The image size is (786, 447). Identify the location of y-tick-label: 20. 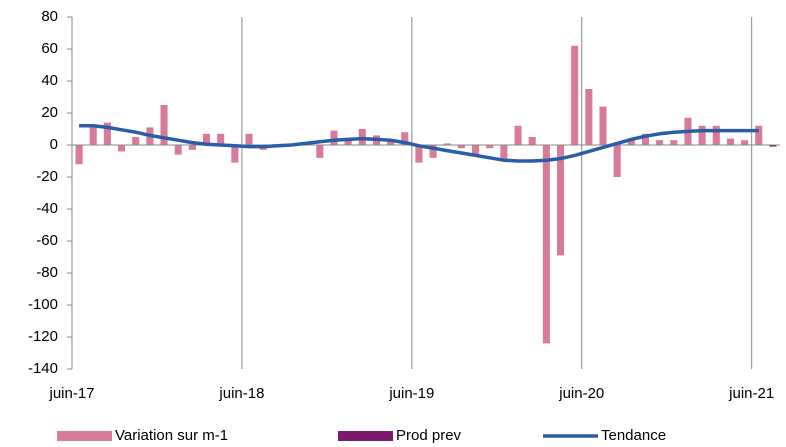
(49, 112).